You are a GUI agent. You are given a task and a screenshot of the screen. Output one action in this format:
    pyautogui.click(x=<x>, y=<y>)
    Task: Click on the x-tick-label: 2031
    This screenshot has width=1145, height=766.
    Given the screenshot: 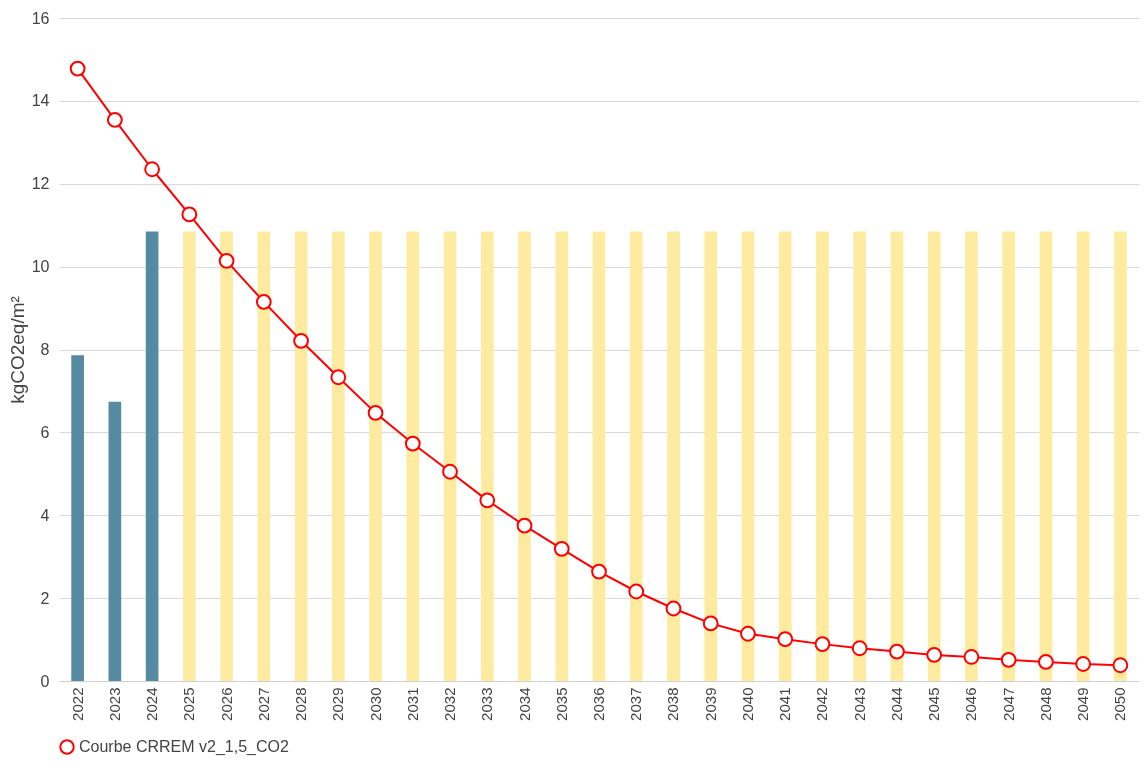 What is the action you would take?
    pyautogui.click(x=412, y=704)
    